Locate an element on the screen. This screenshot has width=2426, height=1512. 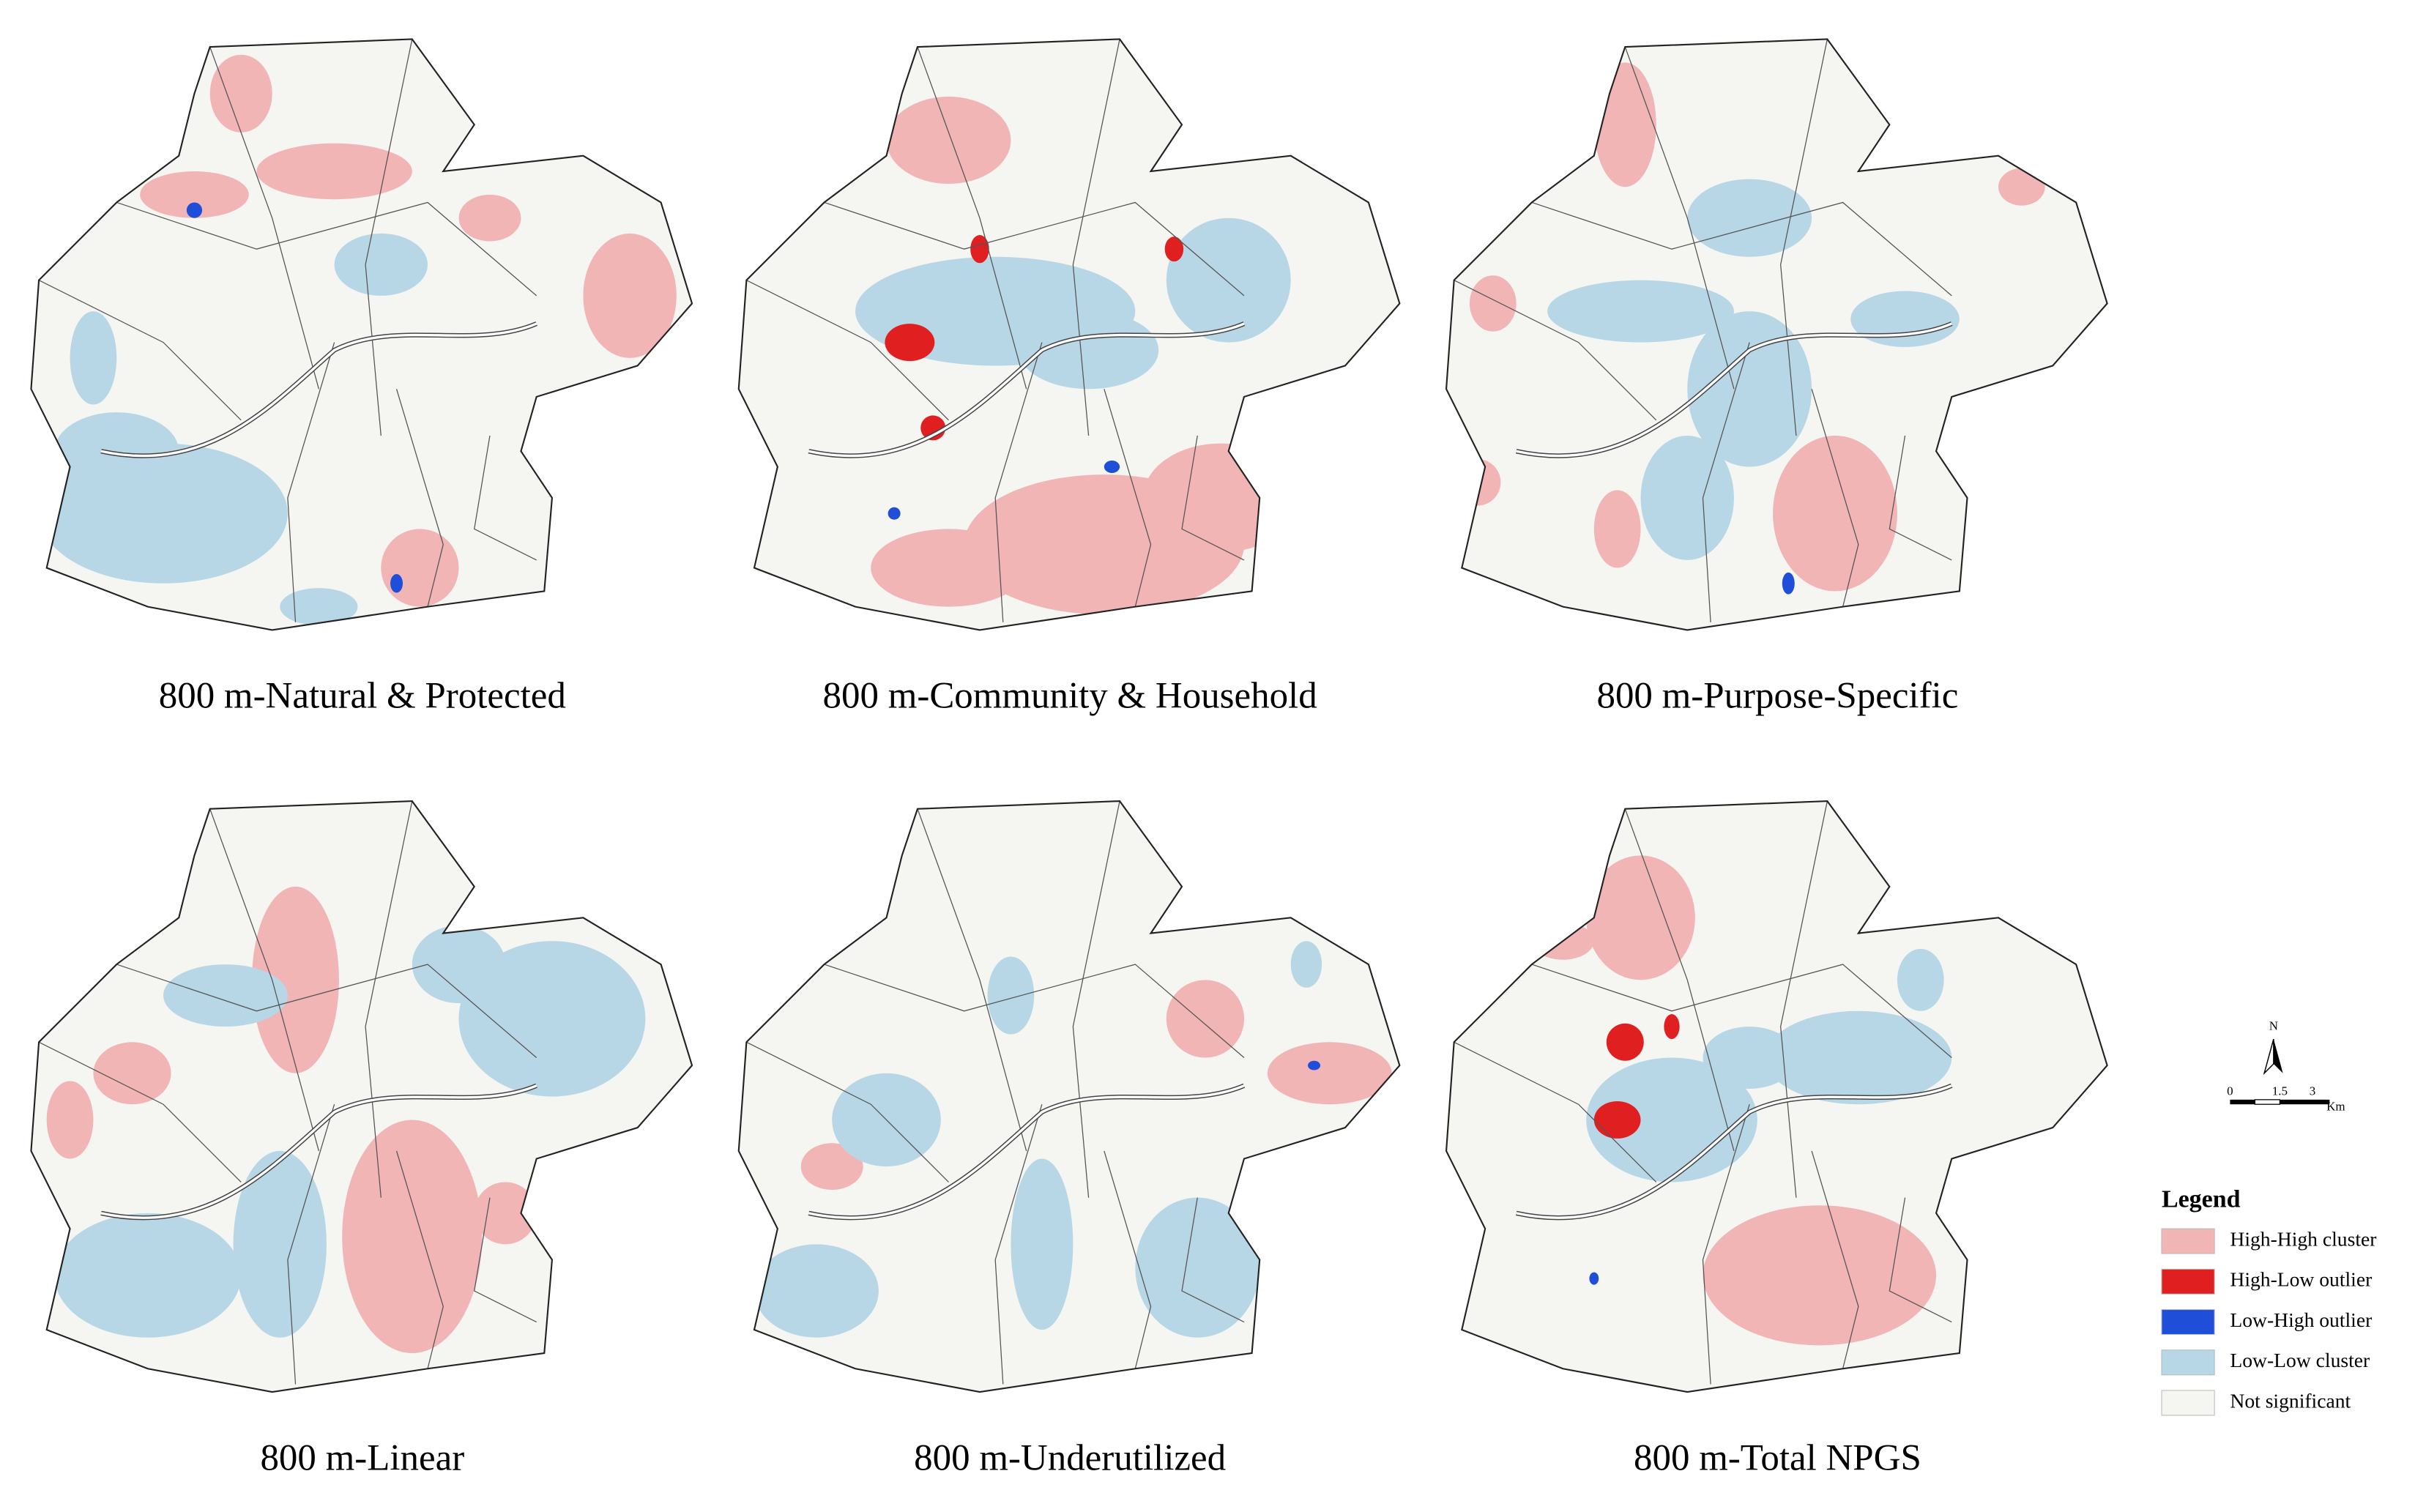
legend-label: High-Low outlier is located at coordinates (2301, 1279).